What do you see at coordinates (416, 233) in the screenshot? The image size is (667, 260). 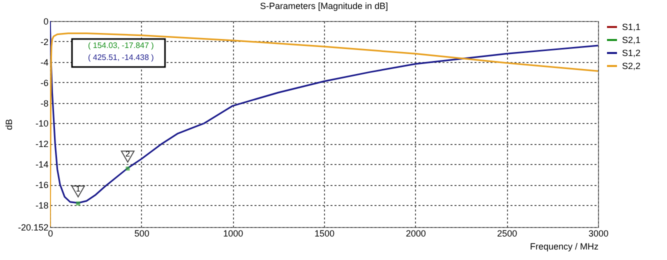 I see `x-tick-label: 2000` at bounding box center [416, 233].